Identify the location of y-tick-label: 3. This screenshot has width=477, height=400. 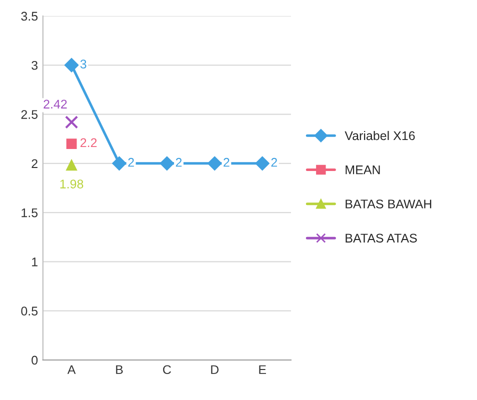
(35, 65).